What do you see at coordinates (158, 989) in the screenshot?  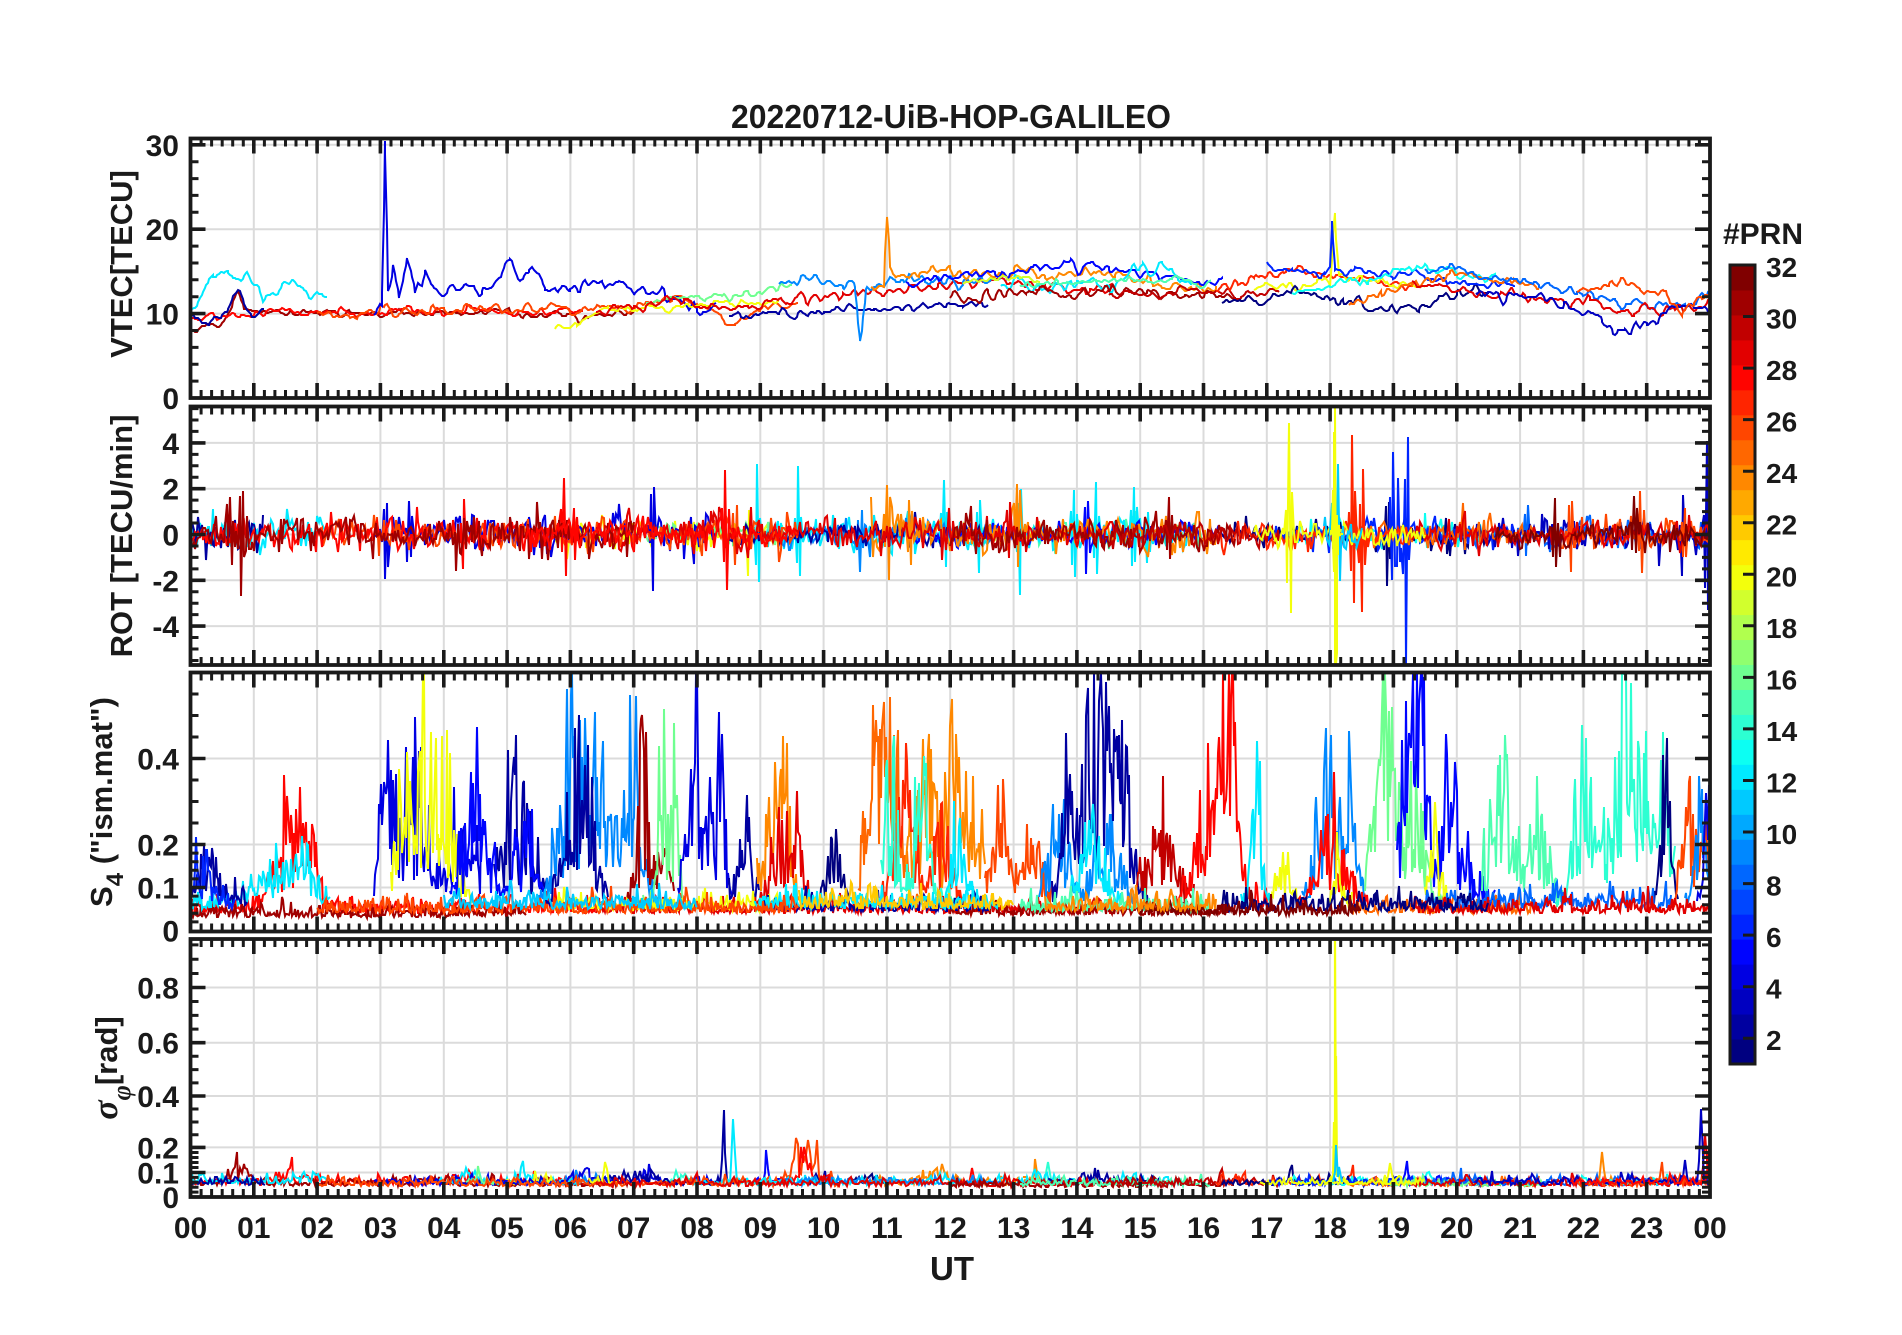 I see `svg-text: 0.8` at bounding box center [158, 989].